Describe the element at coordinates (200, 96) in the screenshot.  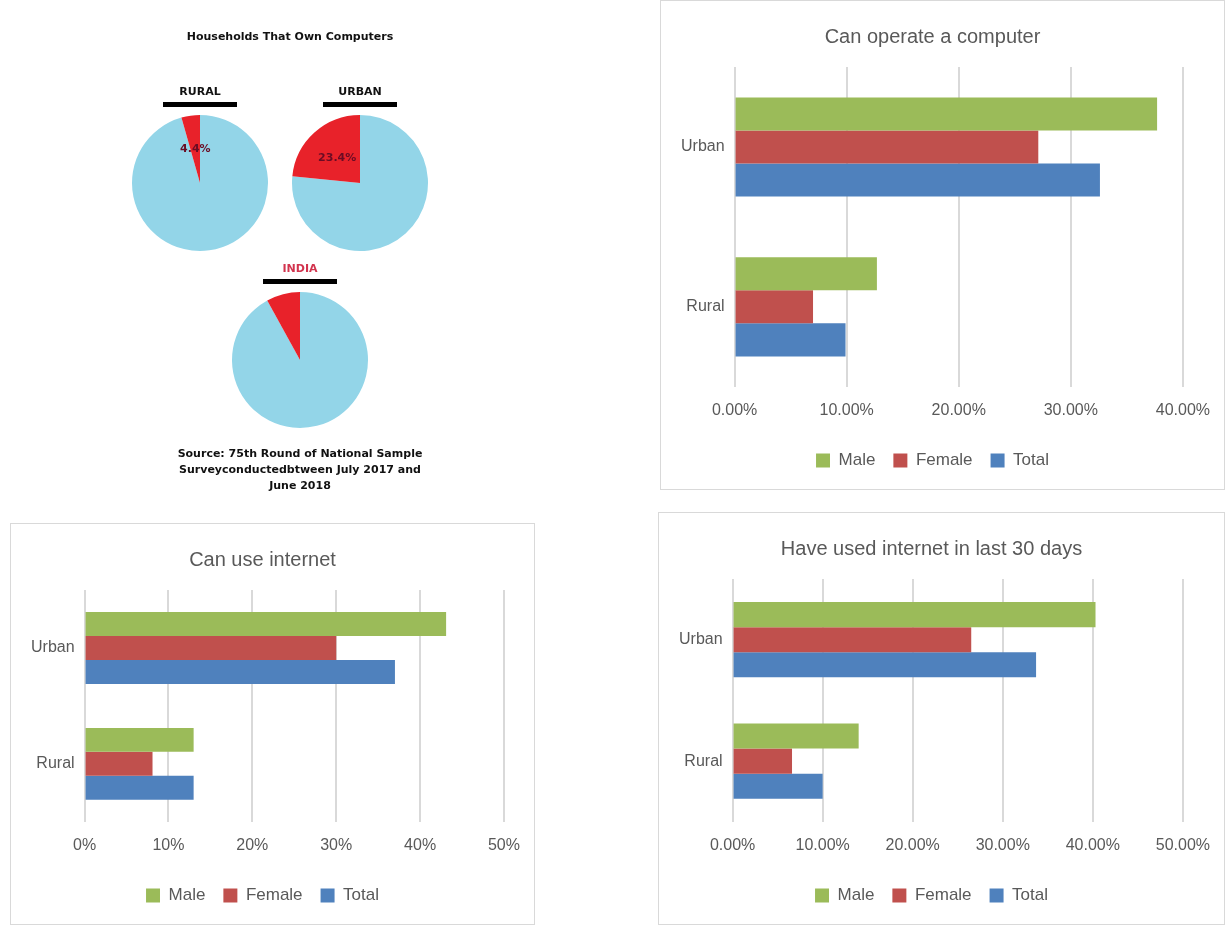
I see `chart-title: RURAL` at that location.